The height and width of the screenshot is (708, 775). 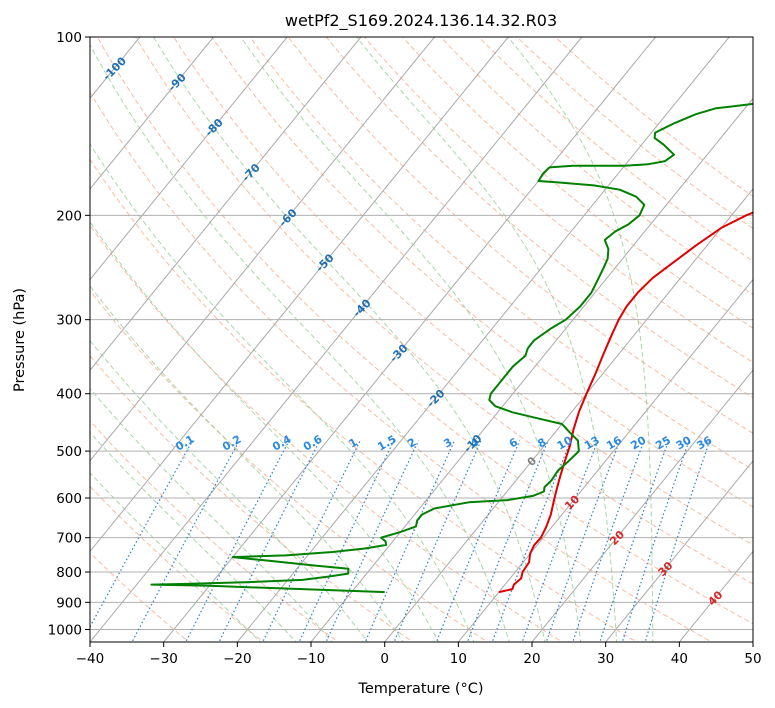 What do you see at coordinates (531, 659) in the screenshot?
I see `x-tick-label: 20` at bounding box center [531, 659].